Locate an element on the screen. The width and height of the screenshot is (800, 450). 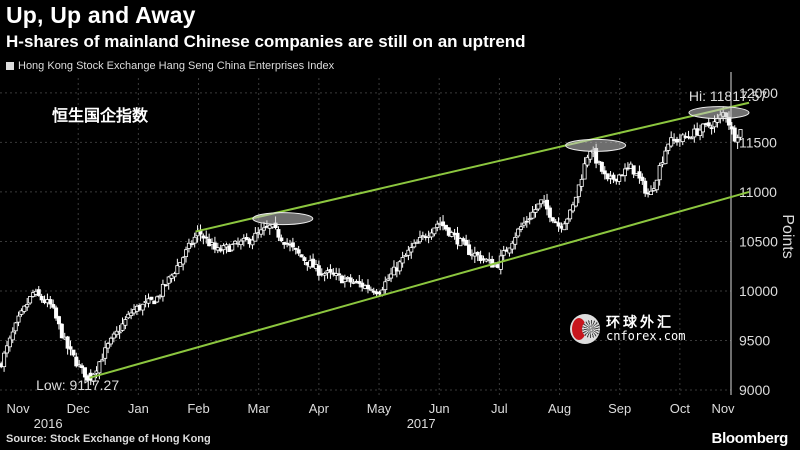
y-tick-label: 11500 is located at coordinates (758, 142).